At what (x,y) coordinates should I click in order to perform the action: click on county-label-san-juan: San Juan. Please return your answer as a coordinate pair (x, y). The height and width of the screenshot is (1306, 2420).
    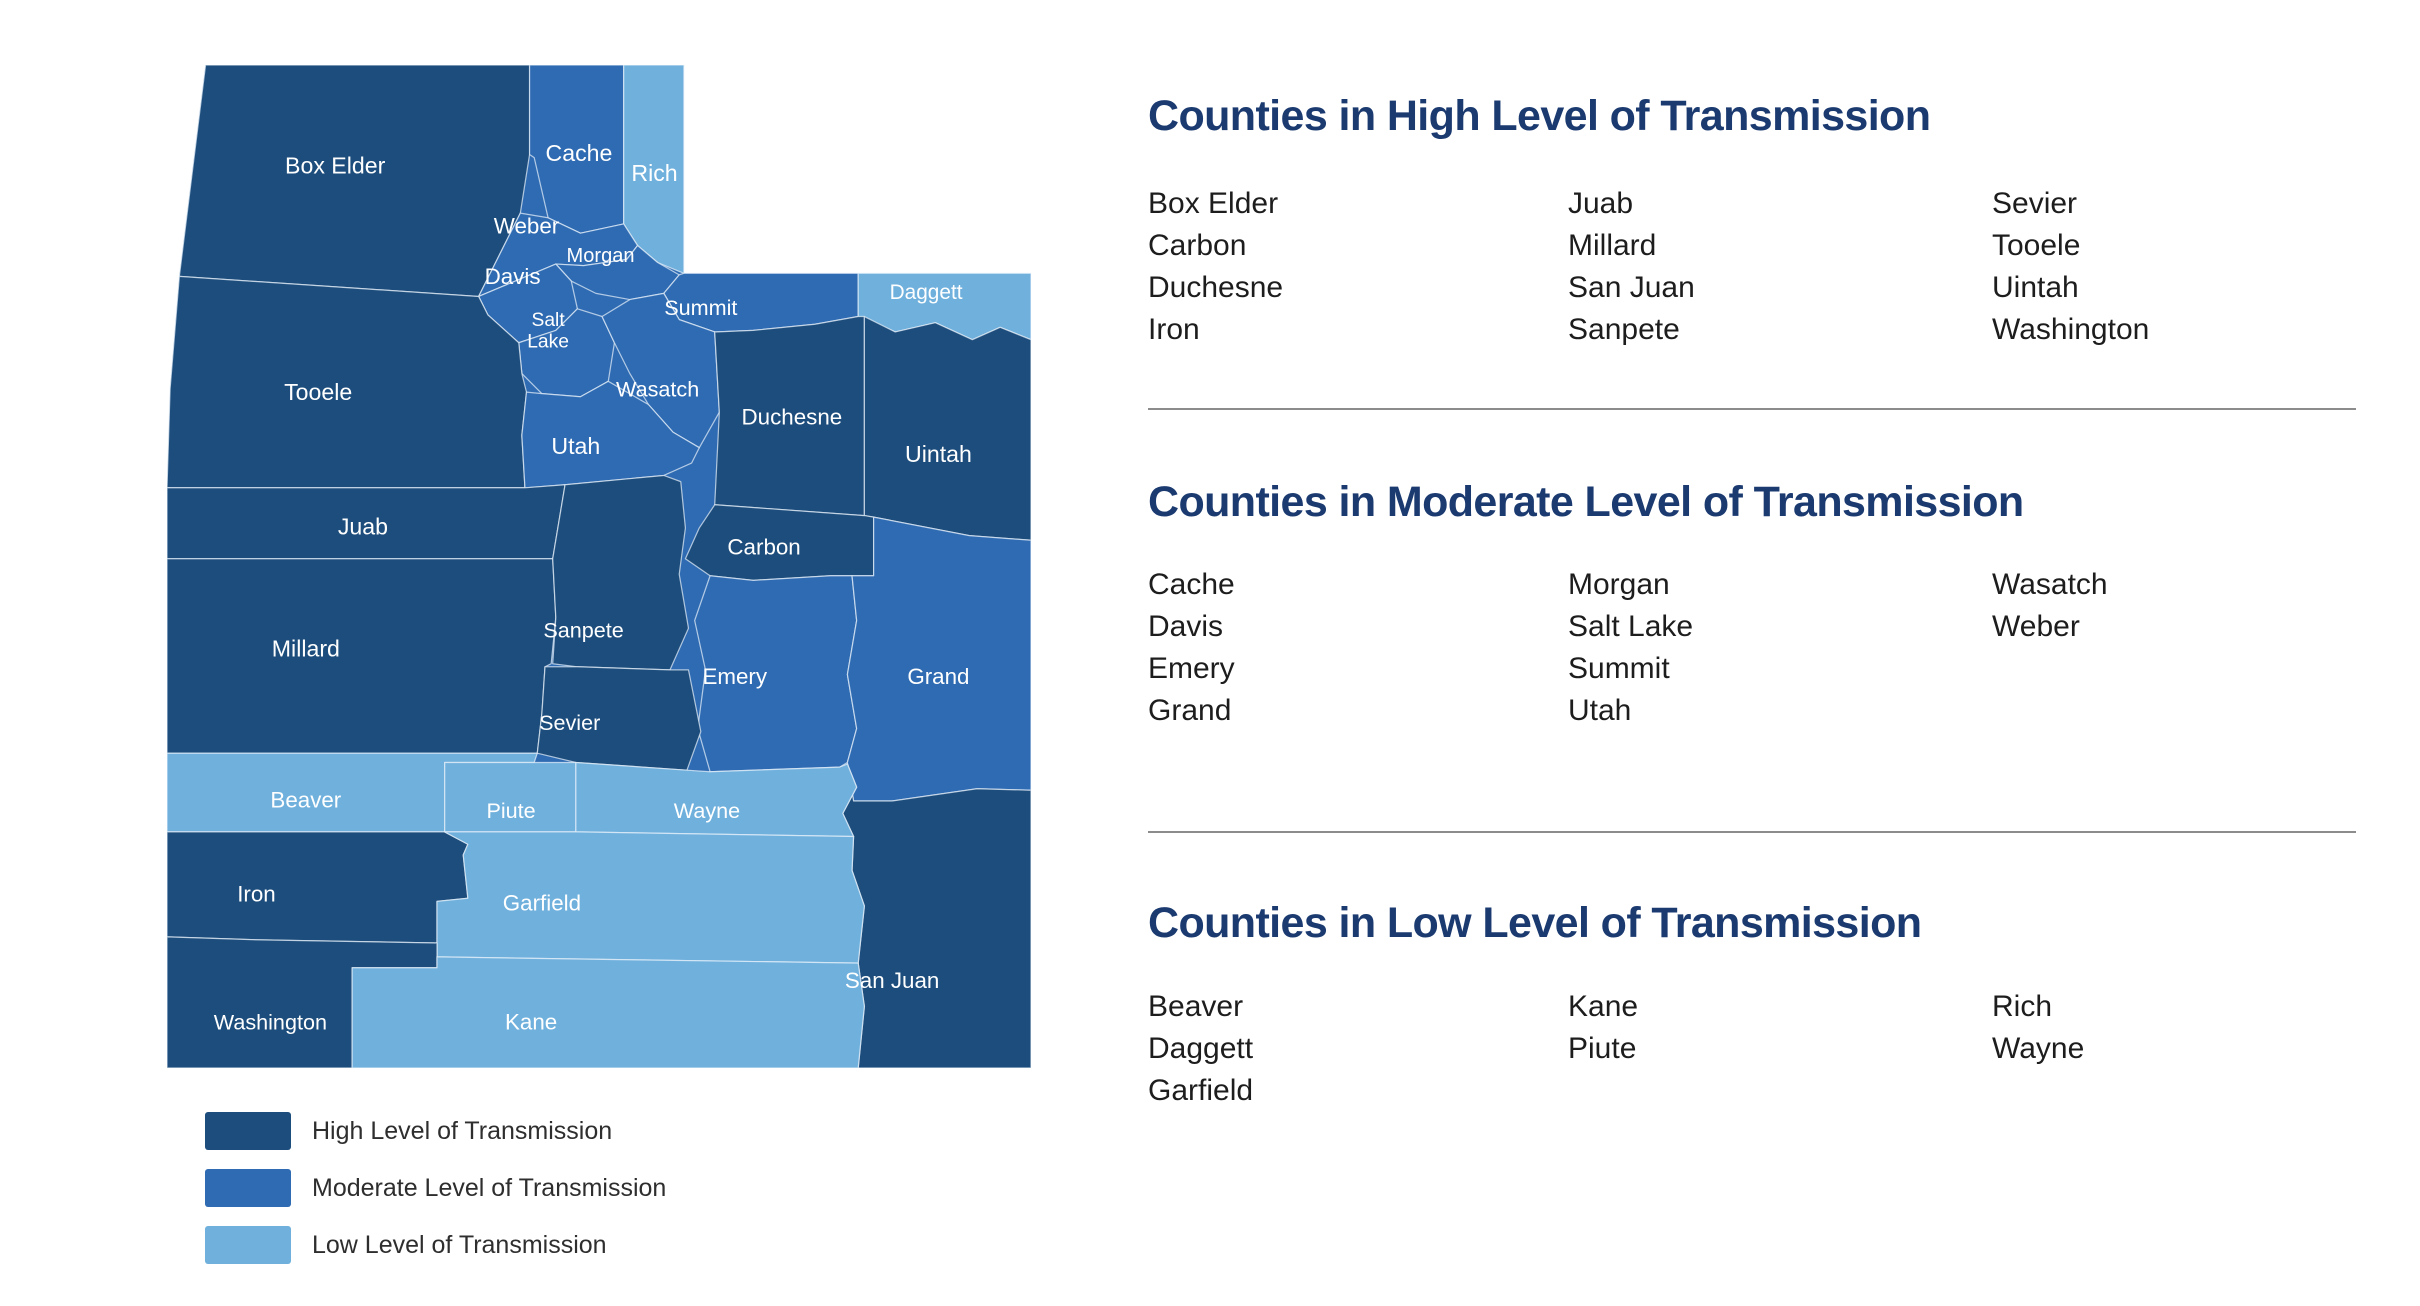
    Looking at the image, I should click on (892, 980).